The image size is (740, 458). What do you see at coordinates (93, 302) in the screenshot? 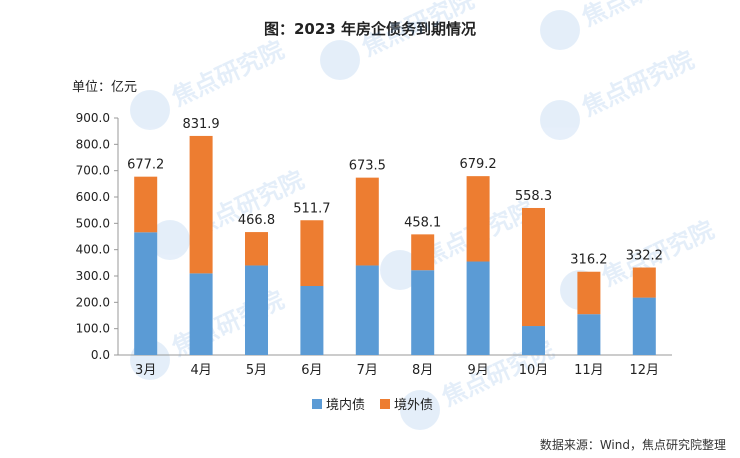
I see `y-tick-label: 200.0` at bounding box center [93, 302].